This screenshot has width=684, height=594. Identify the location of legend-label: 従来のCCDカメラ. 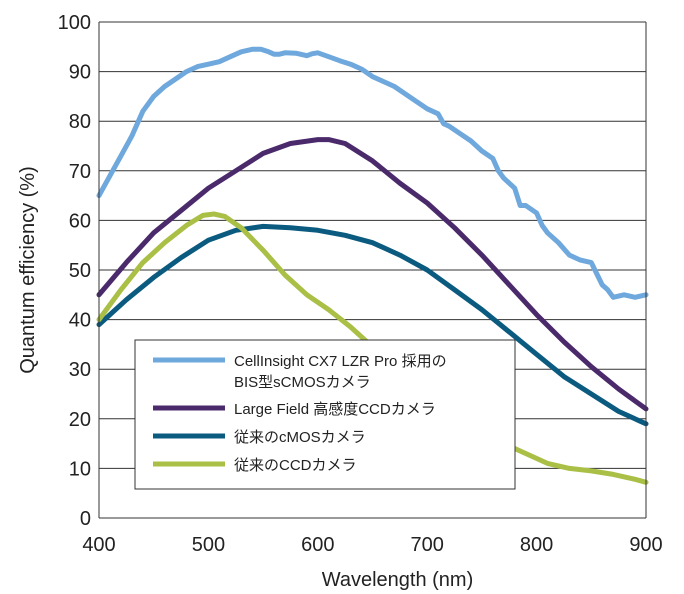
(295, 465).